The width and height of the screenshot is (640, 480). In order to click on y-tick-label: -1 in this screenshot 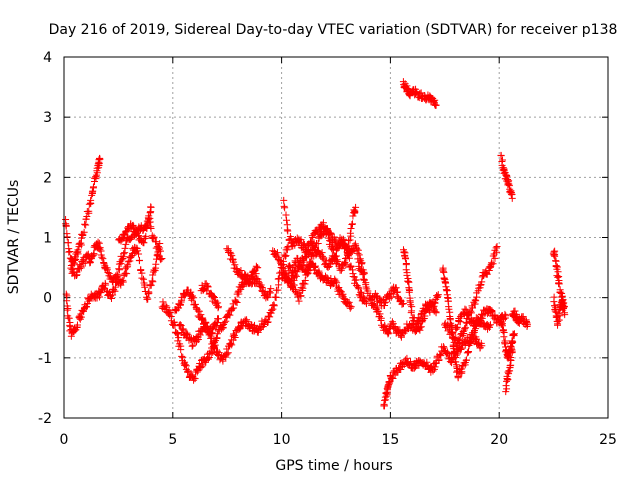, I will do `click(45, 359)`.